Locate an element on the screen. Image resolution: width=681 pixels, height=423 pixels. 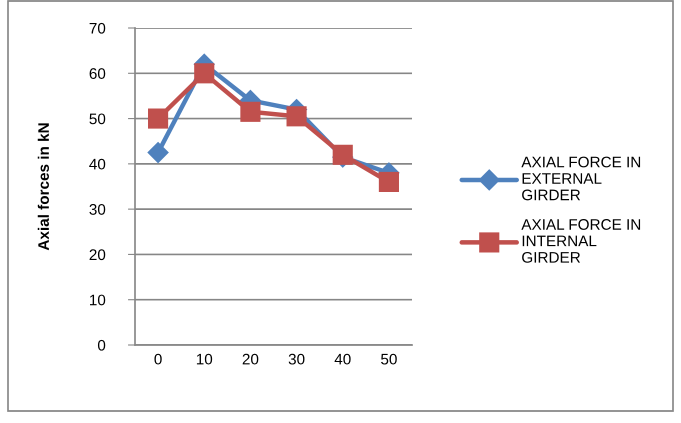
y-tick-label: 40 is located at coordinates (97, 164).